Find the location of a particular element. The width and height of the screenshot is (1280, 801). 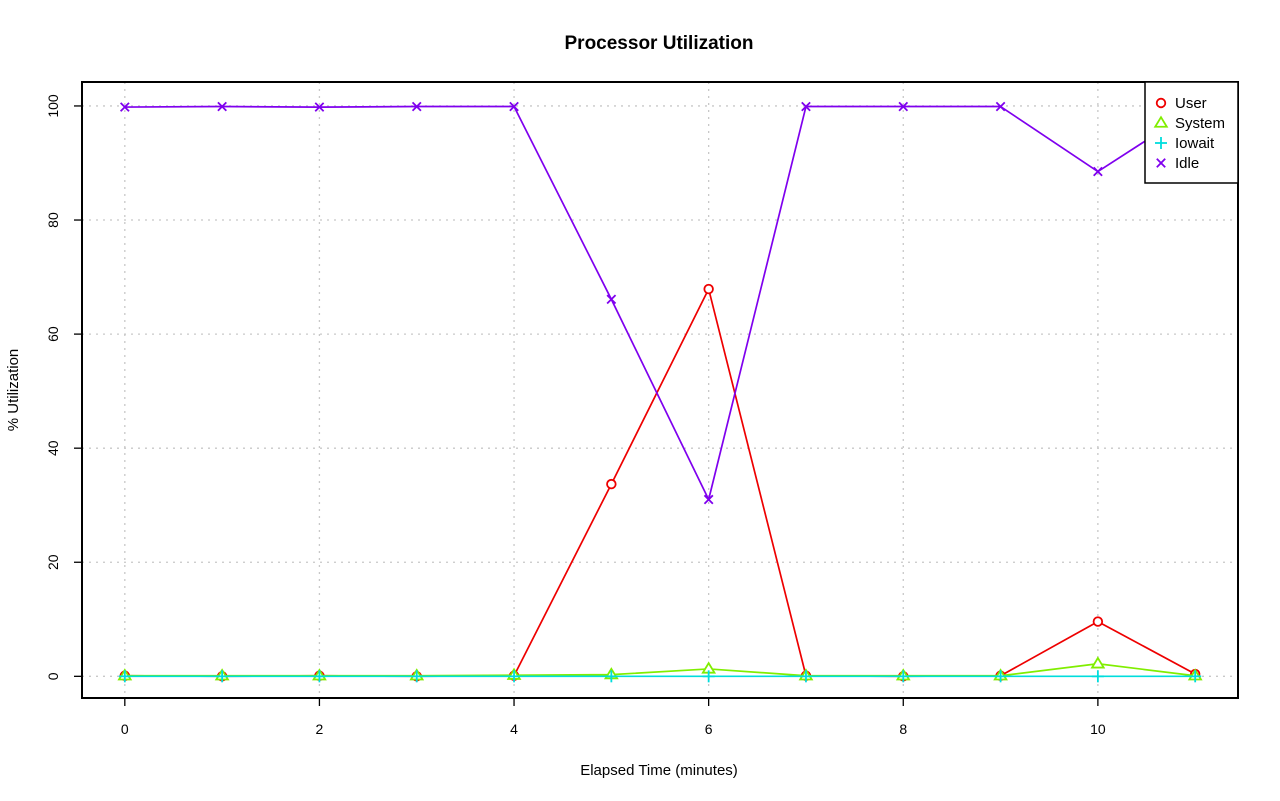

x-tick-label: 4 is located at coordinates (514, 729).